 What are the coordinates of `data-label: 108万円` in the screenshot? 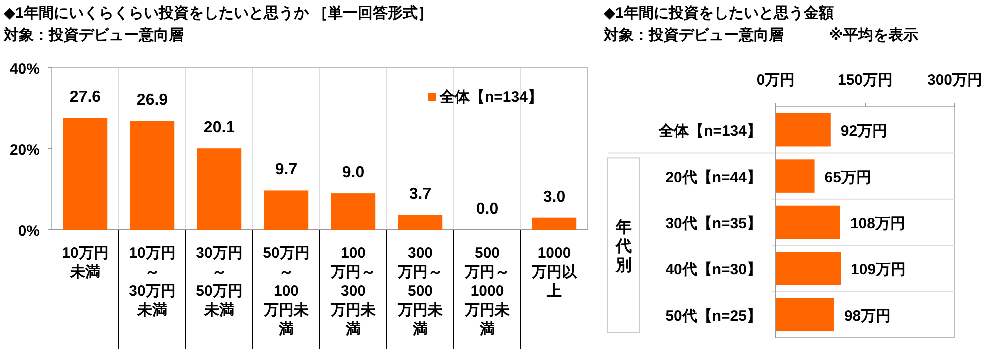 It's located at (878, 224).